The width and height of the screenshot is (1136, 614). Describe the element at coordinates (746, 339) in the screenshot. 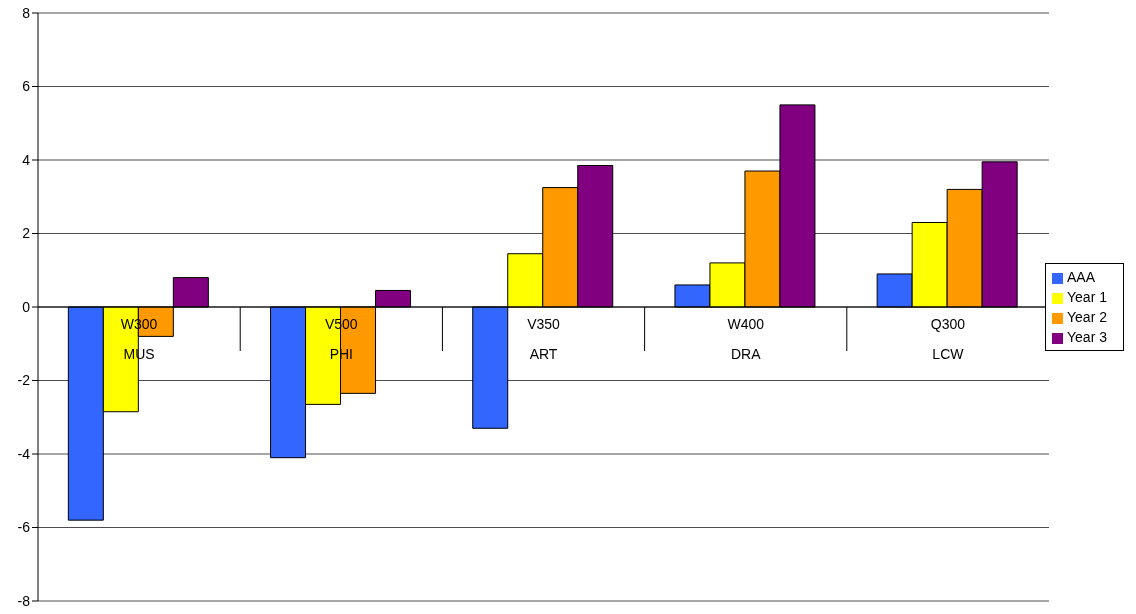

I see `x-tick-label: W400 DRA` at that location.